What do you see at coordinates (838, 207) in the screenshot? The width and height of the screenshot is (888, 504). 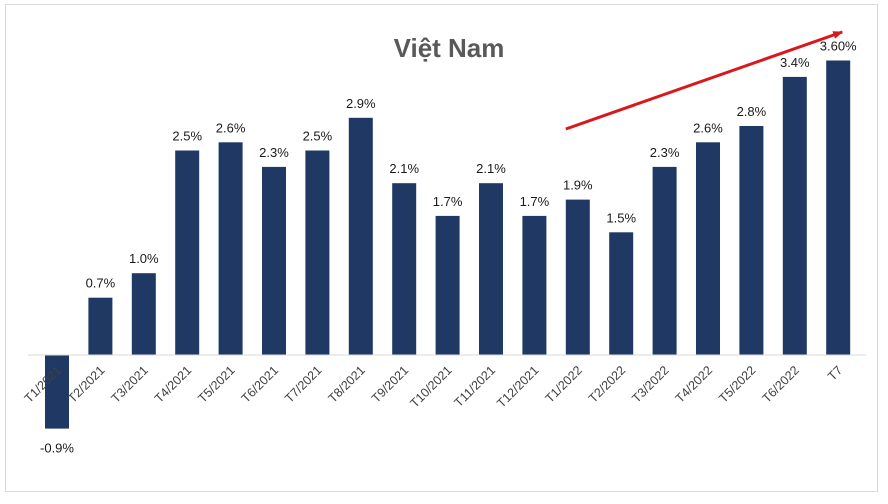 I see `bar-T7` at bounding box center [838, 207].